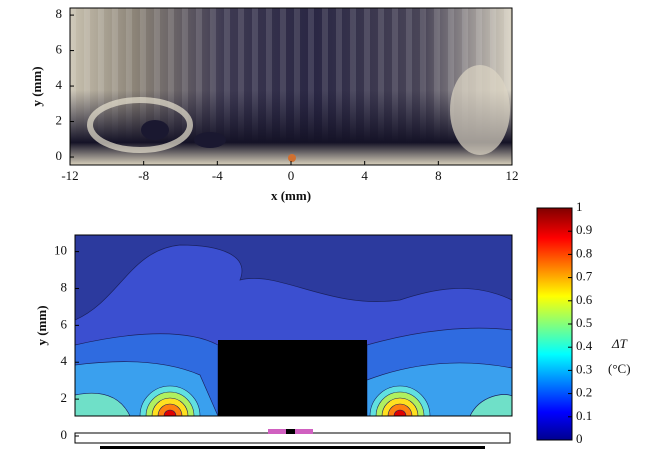 Image resolution: width=646 pixels, height=450 pixels. What do you see at coordinates (292, 378) in the screenshot?
I see `block` at bounding box center [292, 378].